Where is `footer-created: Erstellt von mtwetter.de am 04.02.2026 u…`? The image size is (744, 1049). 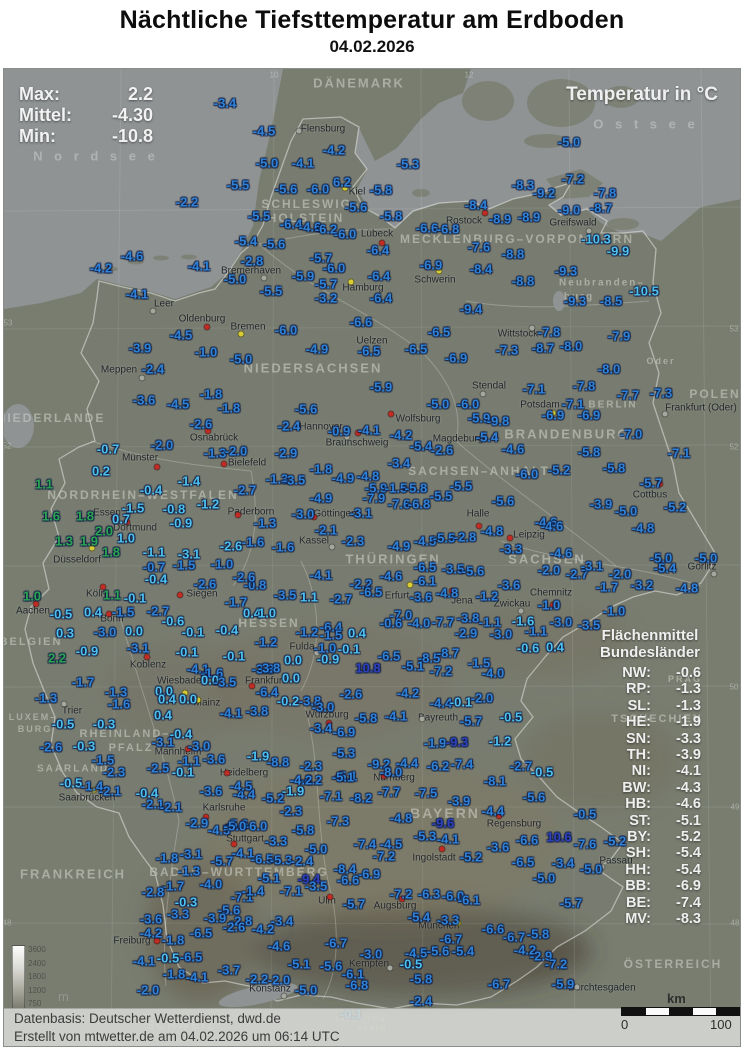 footer-created: Erstellt von mtwetter.de am 04.02.2026 u… is located at coordinates (177, 1036).